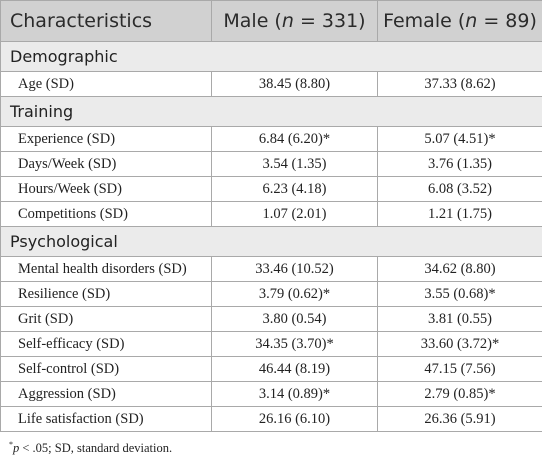 Image resolution: width=542 pixels, height=461 pixels. Describe the element at coordinates (459, 394) in the screenshot. I see `female-value: 2.79 (0.85)*` at that location.